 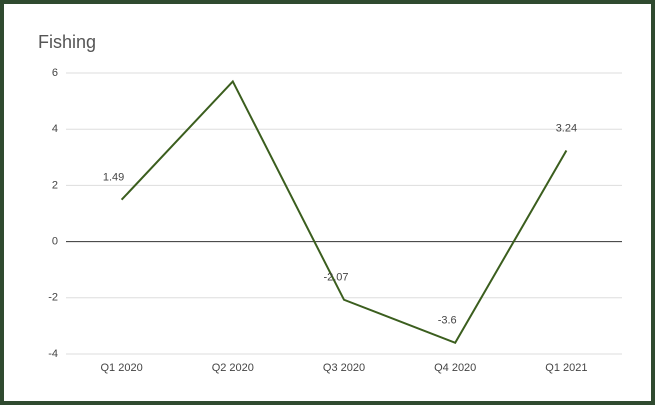 I want to click on y-tick-label: -2, so click(x=53, y=298).